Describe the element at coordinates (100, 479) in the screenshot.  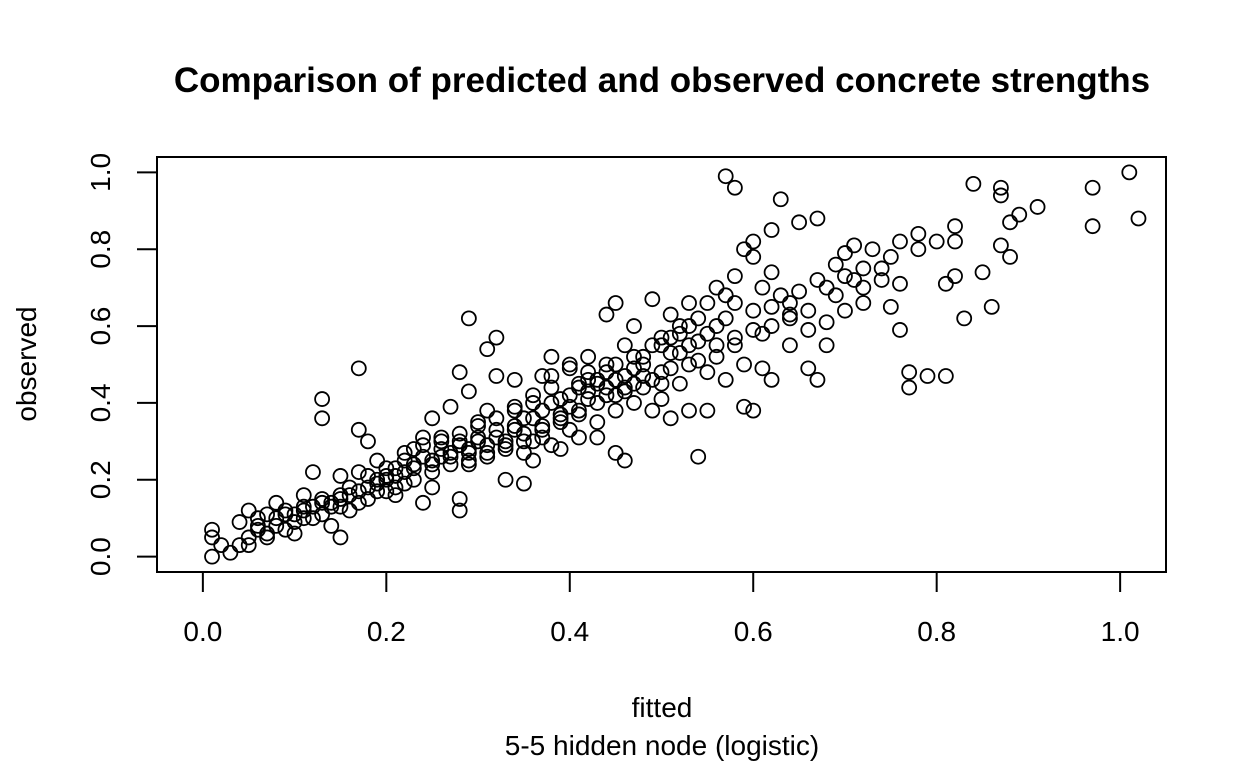
I see `y-tick-label: 0.2` at that location.